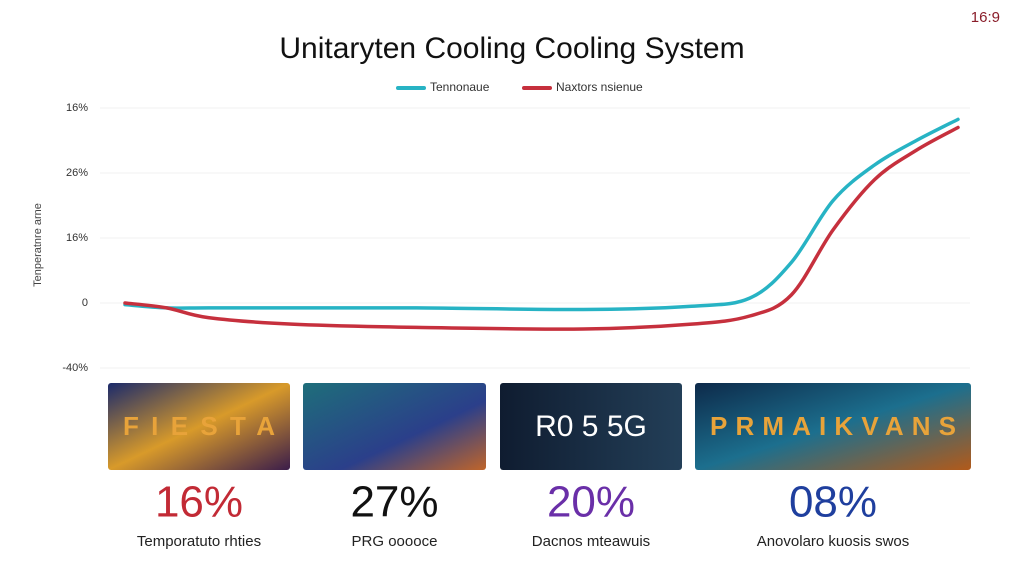 Image resolution: width=1024 pixels, height=566 pixels. I want to click on card-caption: Temporatuto rhties, so click(199, 541).